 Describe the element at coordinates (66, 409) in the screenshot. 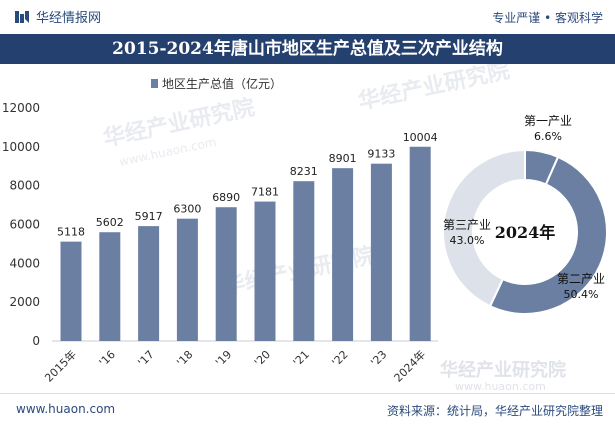

I see `footer-url: www.huaon.com` at that location.